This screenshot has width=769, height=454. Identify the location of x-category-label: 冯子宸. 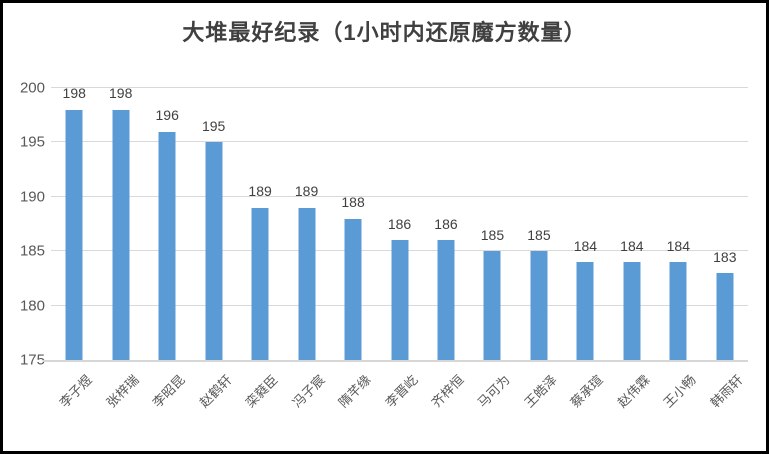
(308, 391).